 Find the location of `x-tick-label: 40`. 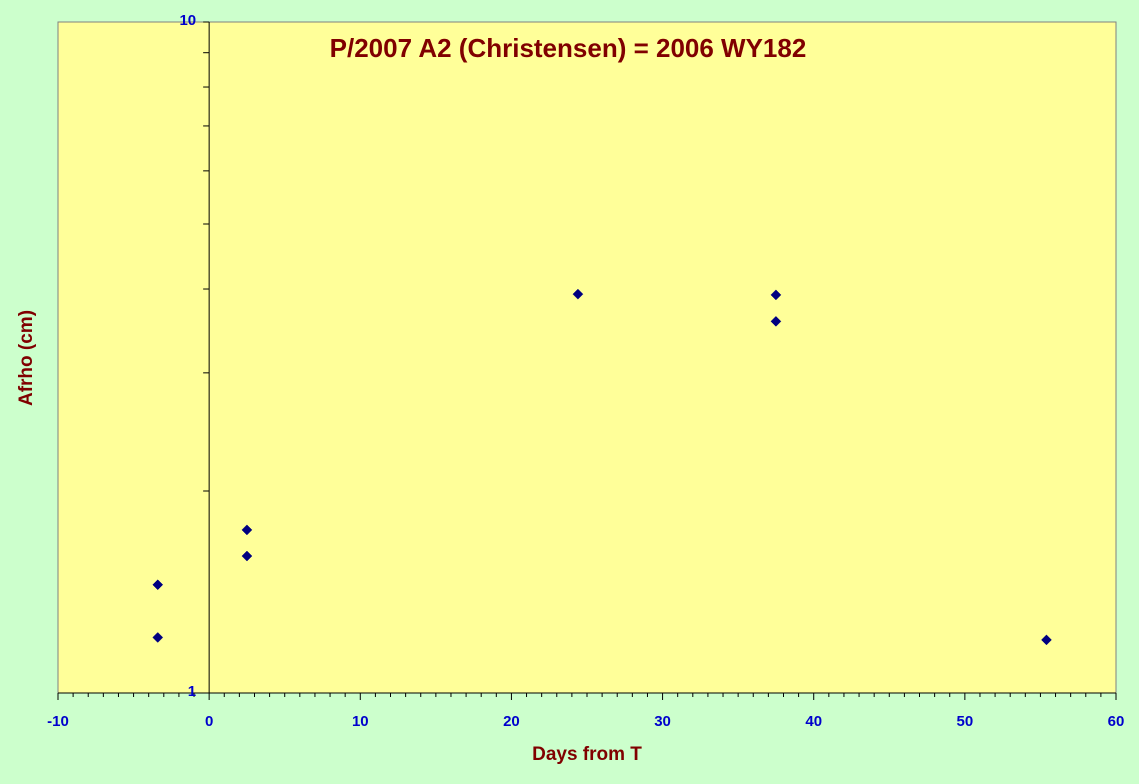

x-tick-label: 40 is located at coordinates (813, 721).